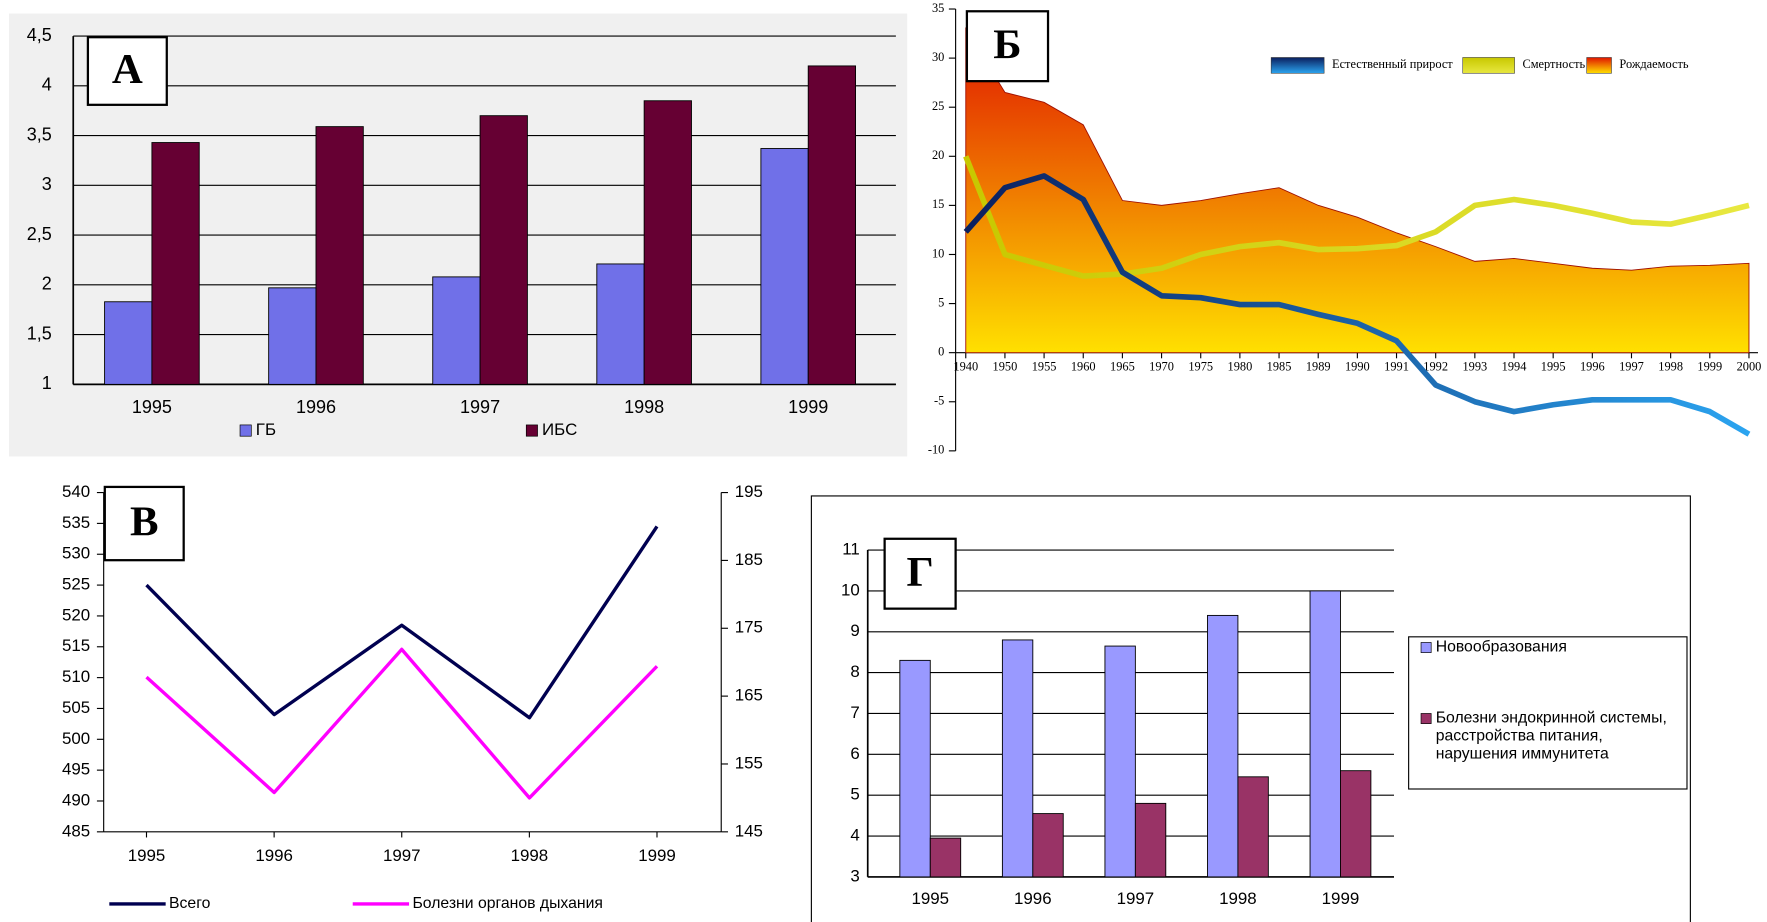 The height and width of the screenshot is (922, 1767). What do you see at coordinates (76, 676) in the screenshot?
I see `y-tick-label: 510` at bounding box center [76, 676].